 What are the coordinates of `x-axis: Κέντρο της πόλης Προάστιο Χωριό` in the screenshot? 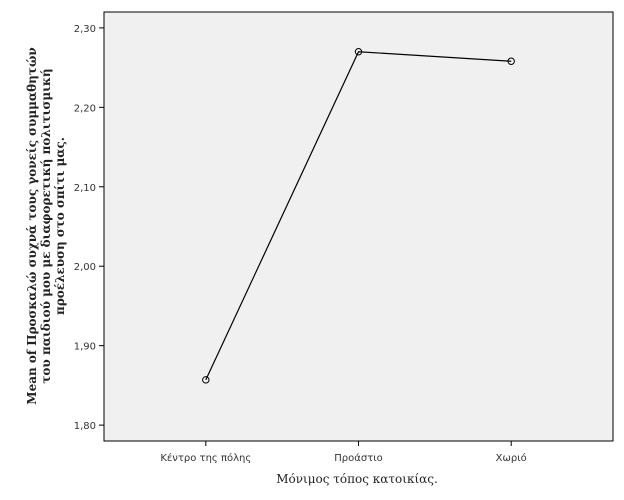 It's located at (343, 452).